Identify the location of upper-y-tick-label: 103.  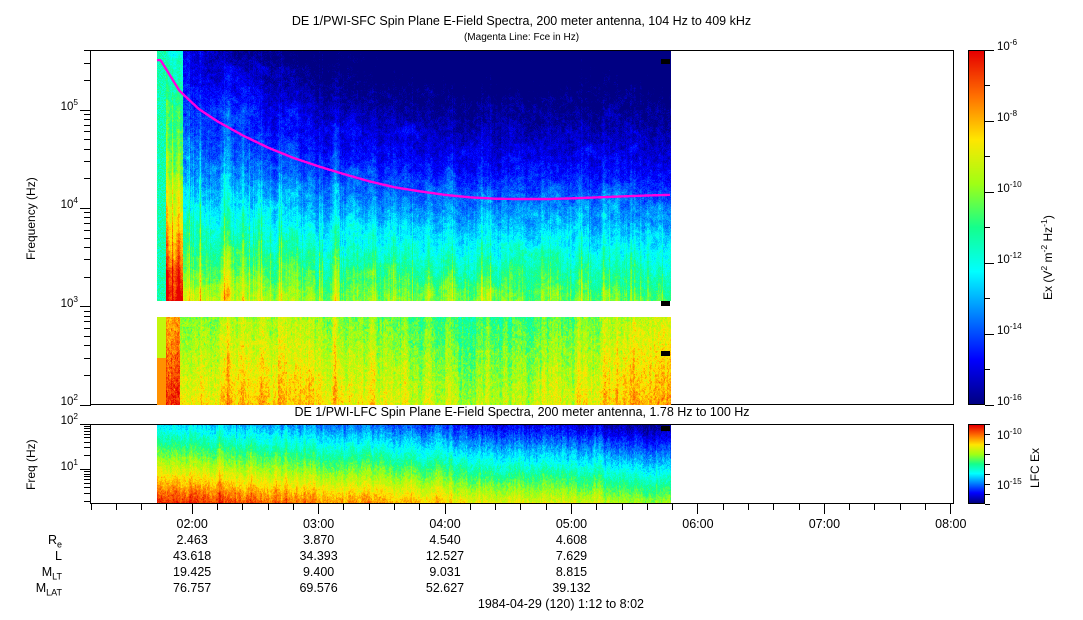
(60, 301).